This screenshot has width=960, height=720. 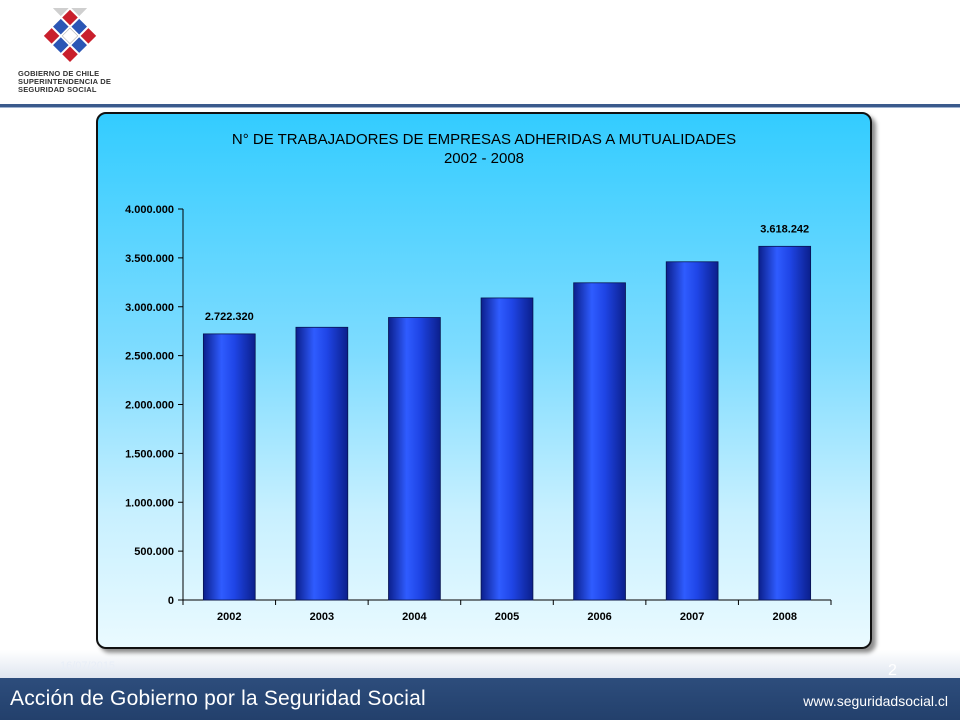 I want to click on y-tick-label: 2.500.000, so click(x=149, y=357).